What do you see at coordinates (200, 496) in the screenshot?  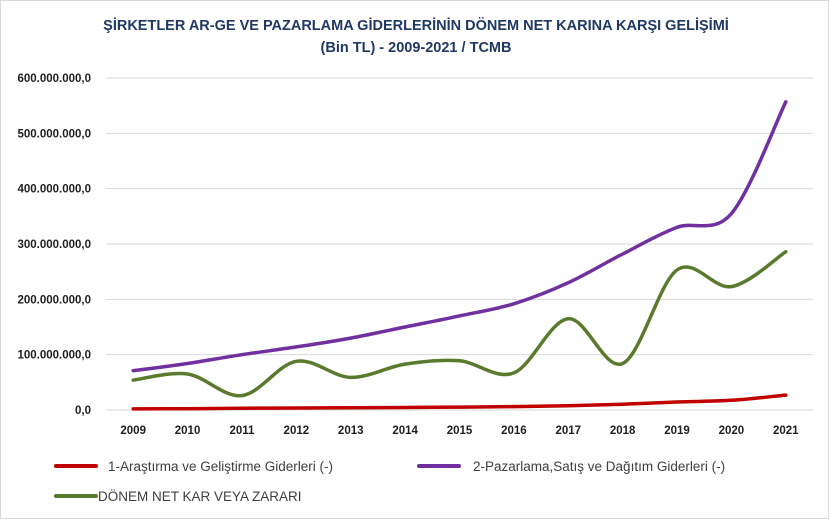 I see `legend-label-net-profit: DÖNEM NET KAR VEYA ZARARI` at bounding box center [200, 496].